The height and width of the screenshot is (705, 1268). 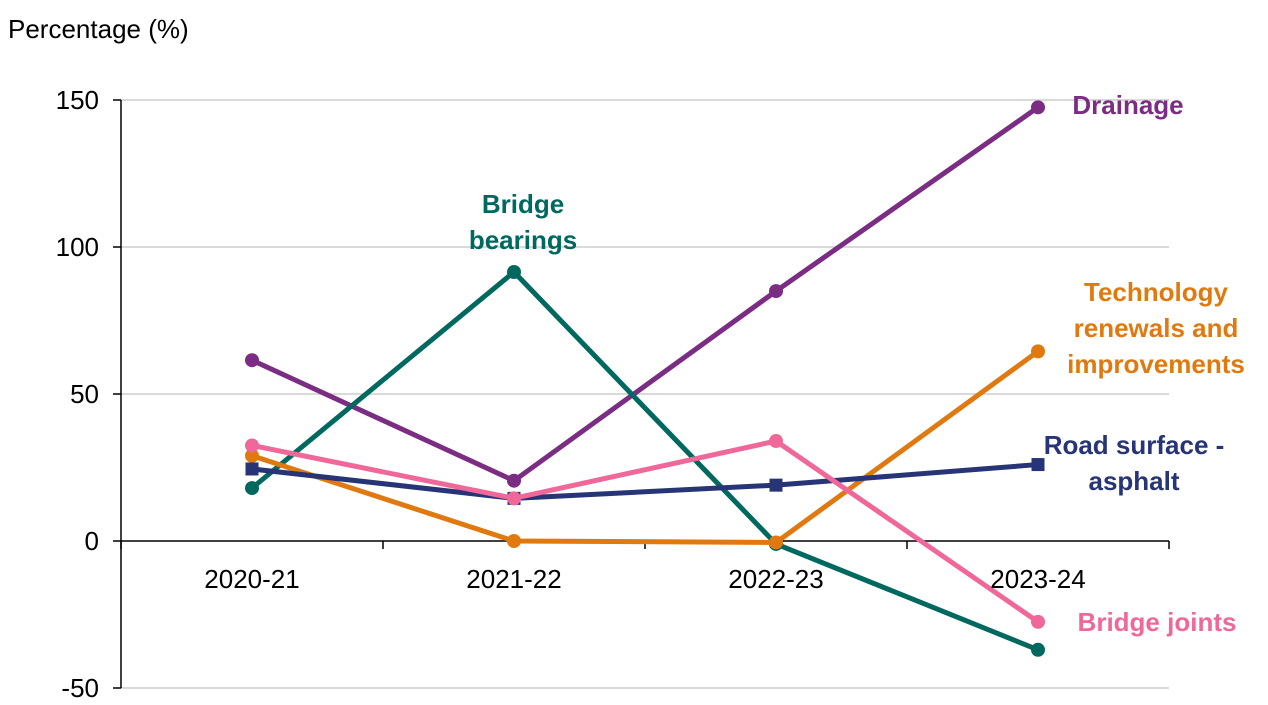 I want to click on series-label: Bridge joints, so click(x=1157, y=622).